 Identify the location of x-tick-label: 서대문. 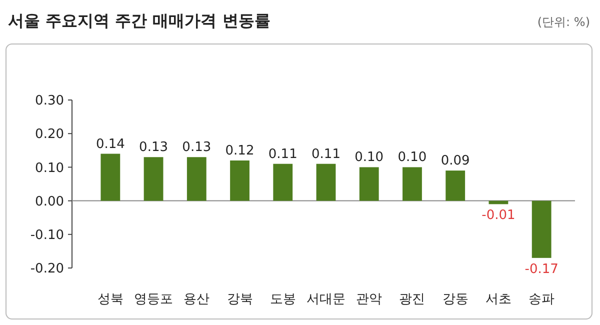
(326, 299).